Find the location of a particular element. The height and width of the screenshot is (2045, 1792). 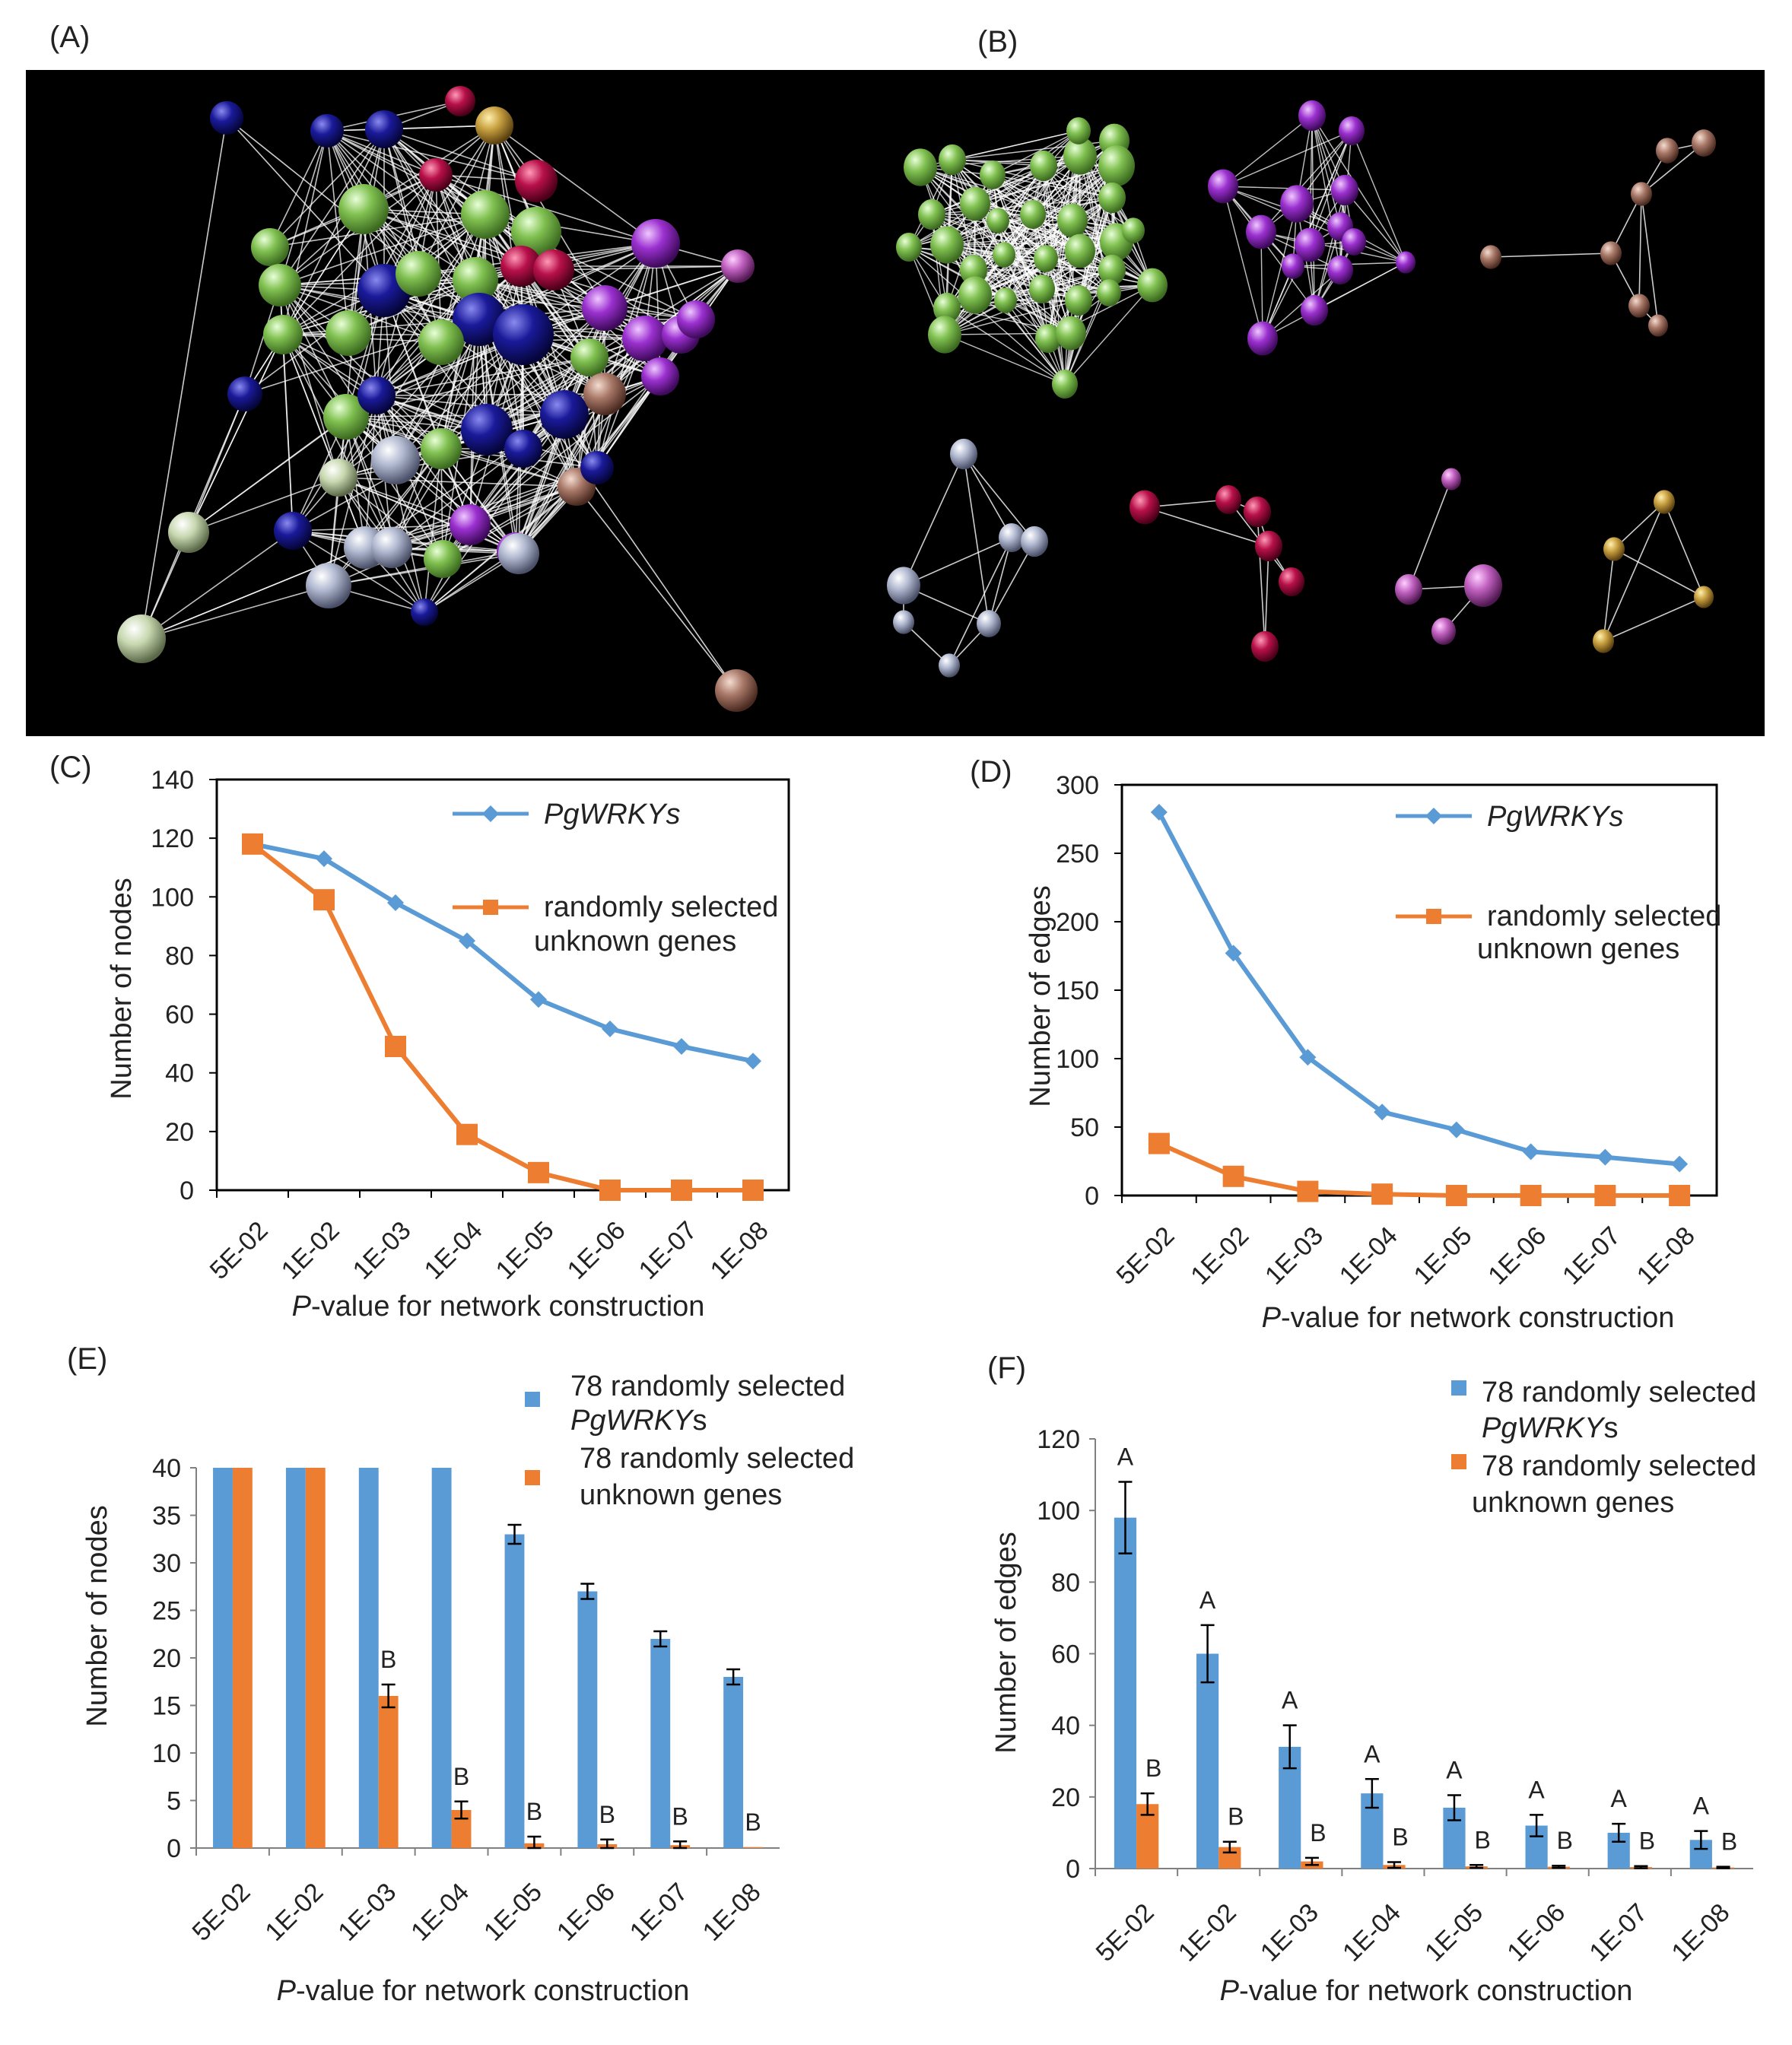

chart-d-ytick-label: 300 is located at coordinates (1077, 785).